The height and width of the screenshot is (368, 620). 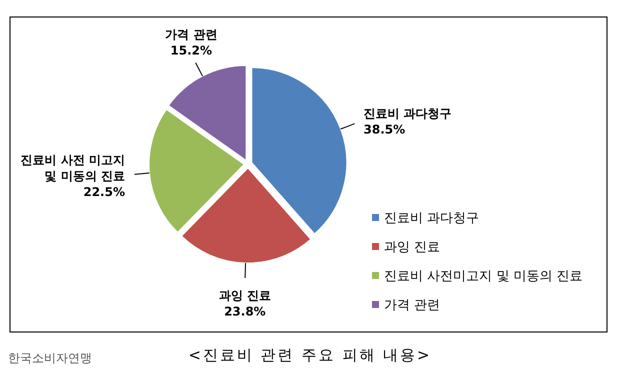 I want to click on data-label: 가격 관련 15.2%, so click(x=191, y=42).